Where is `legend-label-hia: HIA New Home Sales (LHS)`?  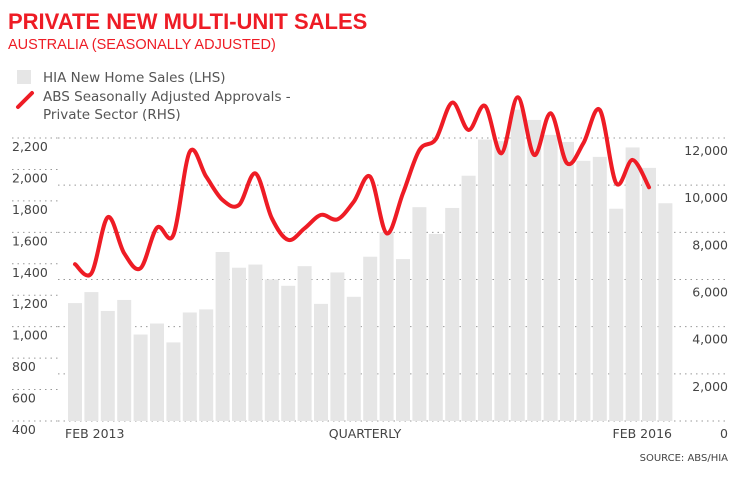 legend-label-hia: HIA New Home Sales (LHS) is located at coordinates (134, 78).